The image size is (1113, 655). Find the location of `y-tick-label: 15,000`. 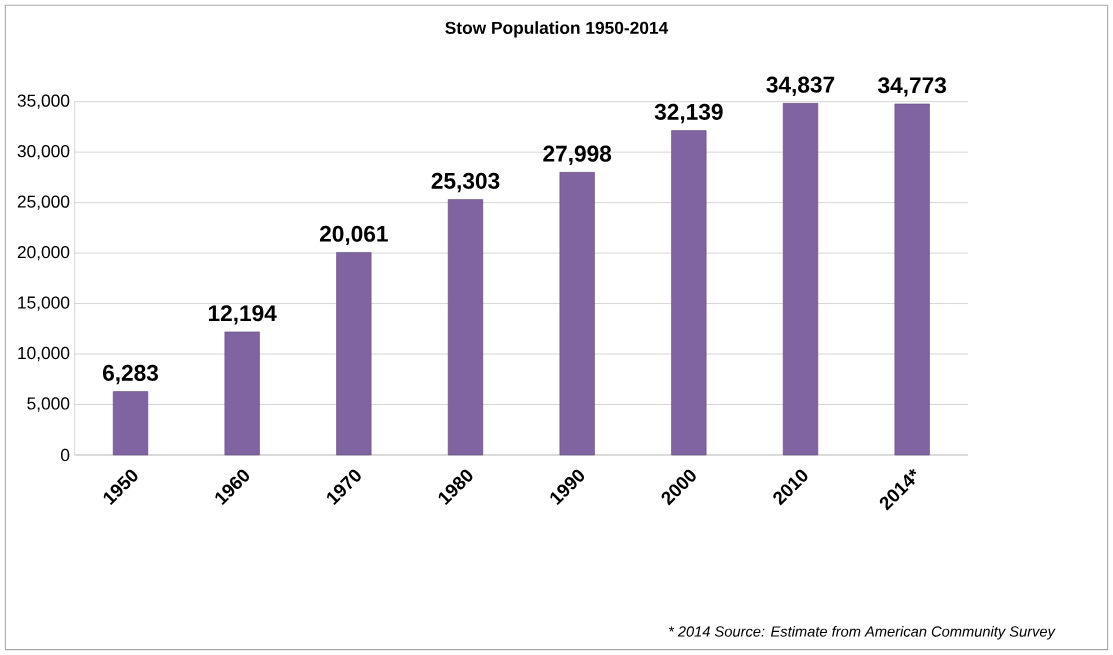

y-tick-label: 15,000 is located at coordinates (44, 303).